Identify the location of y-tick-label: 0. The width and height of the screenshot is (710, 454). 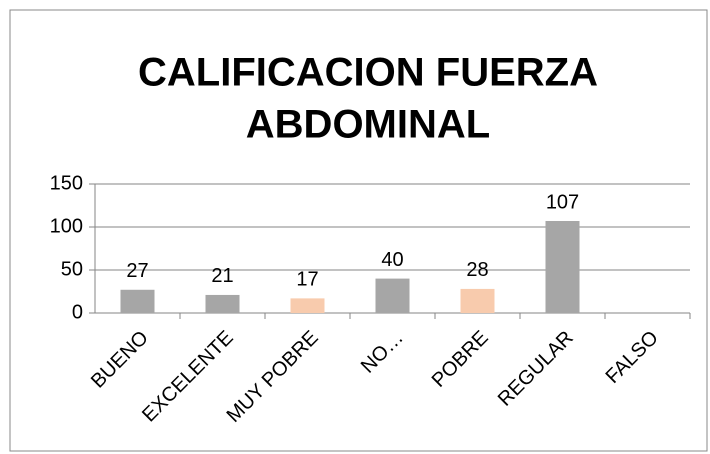
(77, 312).